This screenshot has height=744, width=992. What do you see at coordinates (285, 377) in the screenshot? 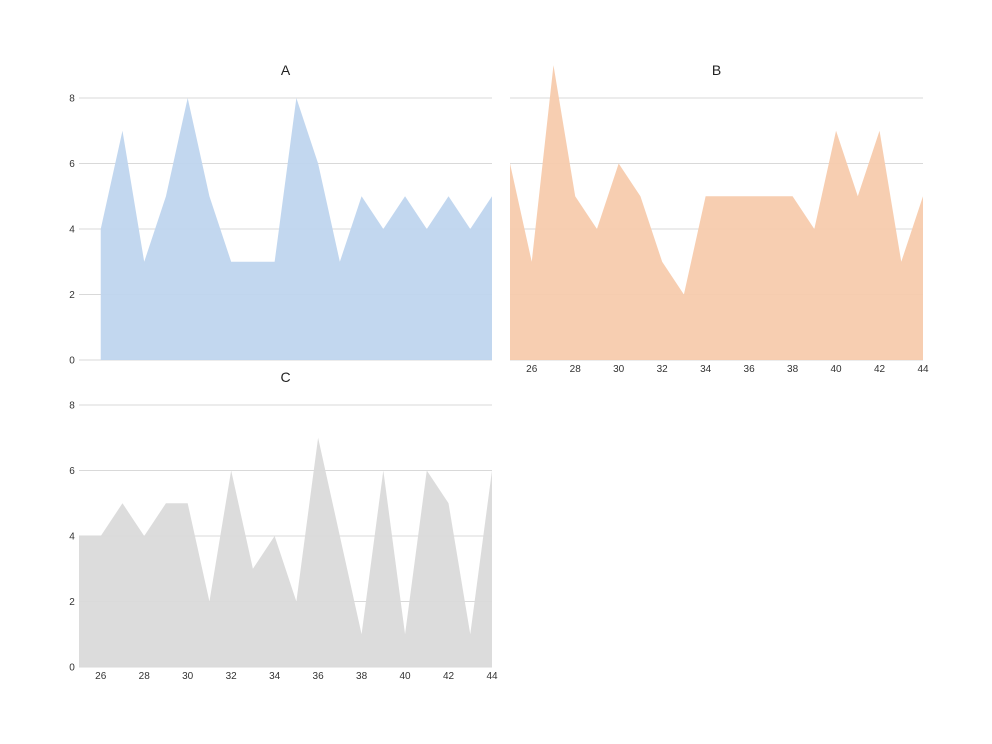
I see `chart-title: C` at bounding box center [285, 377].